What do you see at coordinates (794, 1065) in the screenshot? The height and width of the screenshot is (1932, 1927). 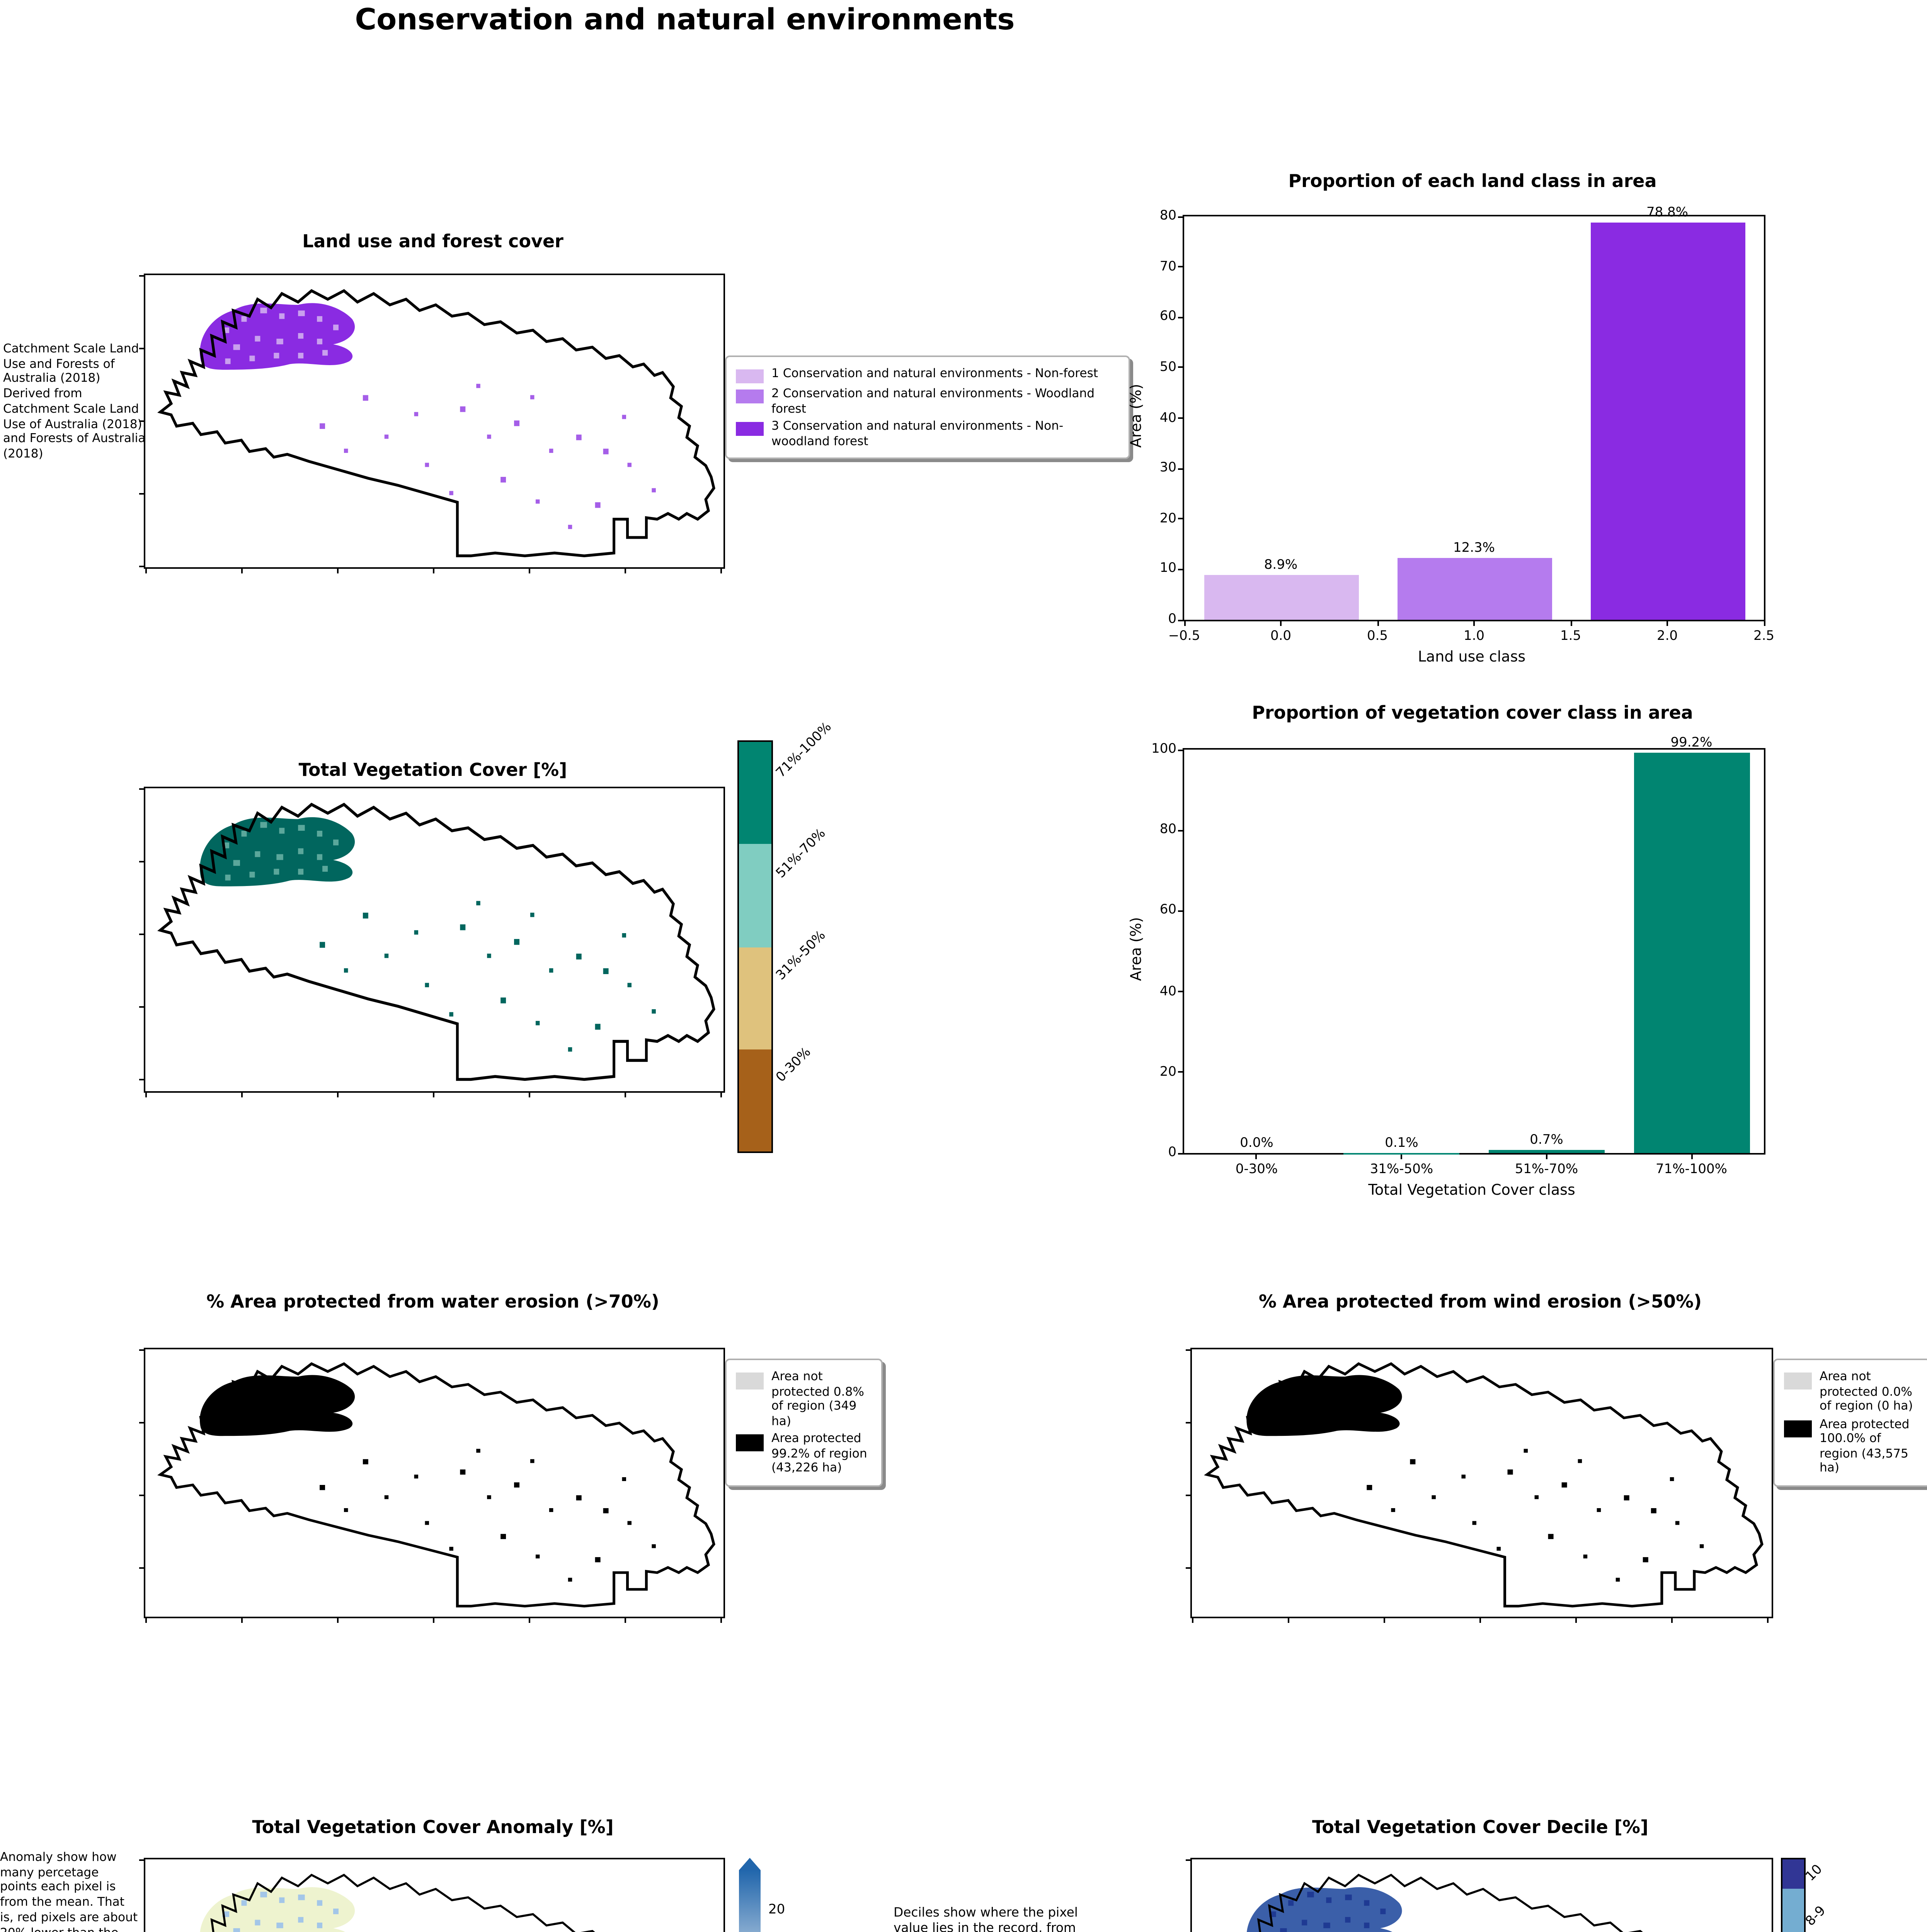 I see `colorbar-label: 0-30%` at bounding box center [794, 1065].